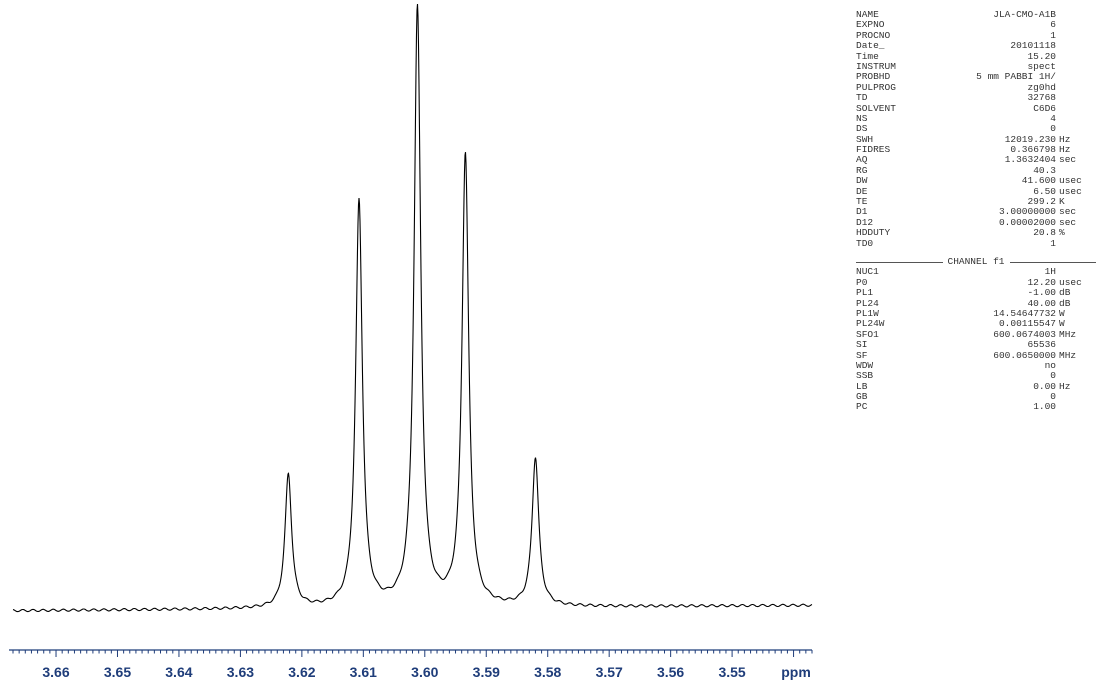 Image resolution: width=1103 pixels, height=684 pixels. I want to click on param-name: NS, so click(862, 118).